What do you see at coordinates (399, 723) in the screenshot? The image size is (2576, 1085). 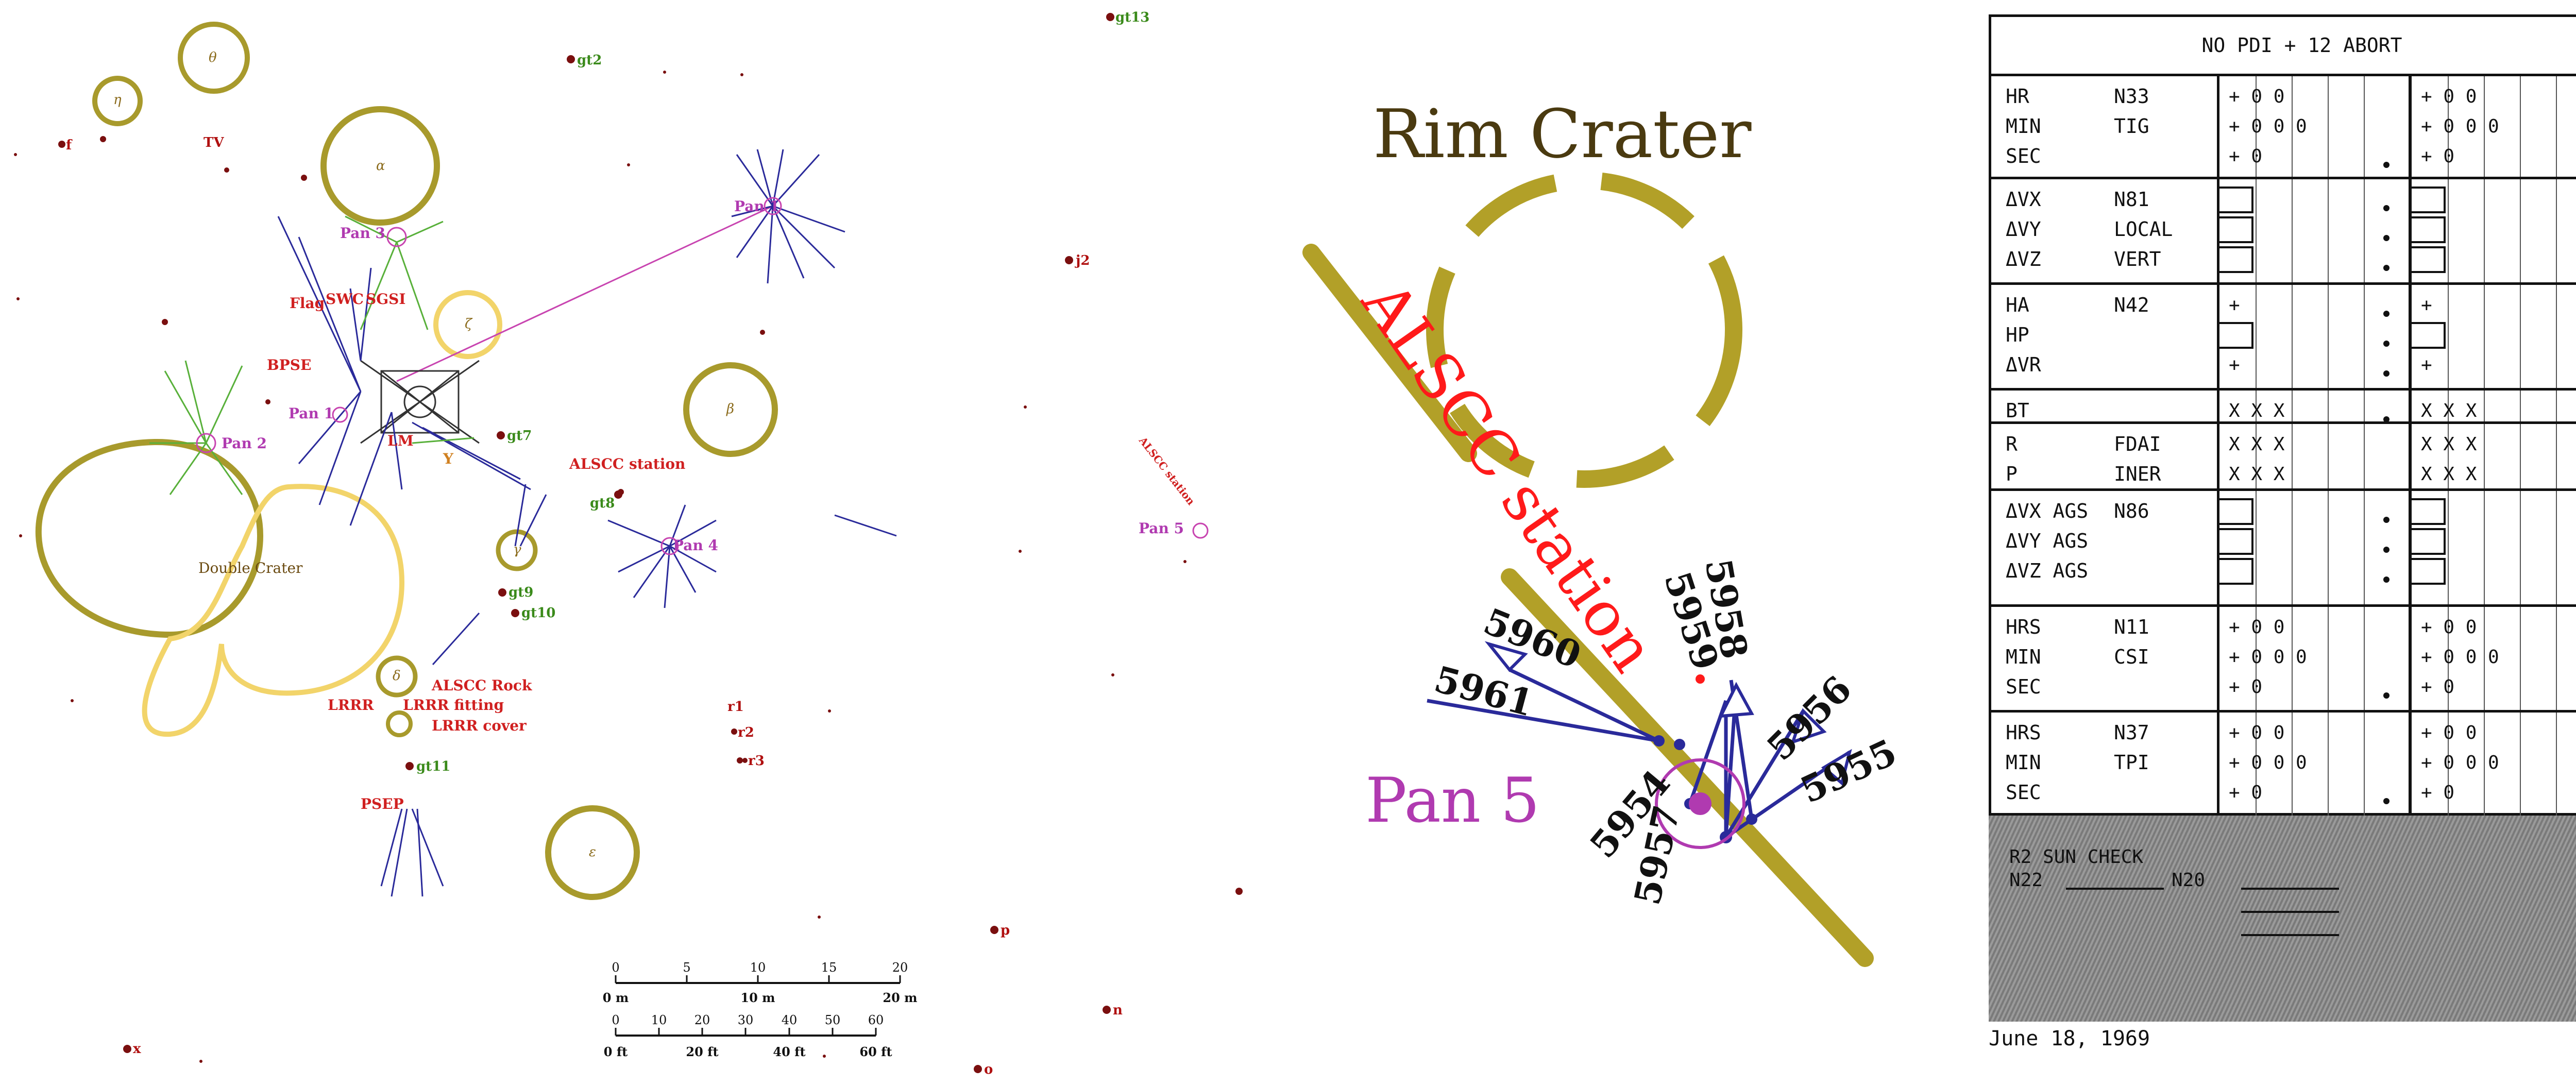 I see `crater-delta-small` at bounding box center [399, 723].